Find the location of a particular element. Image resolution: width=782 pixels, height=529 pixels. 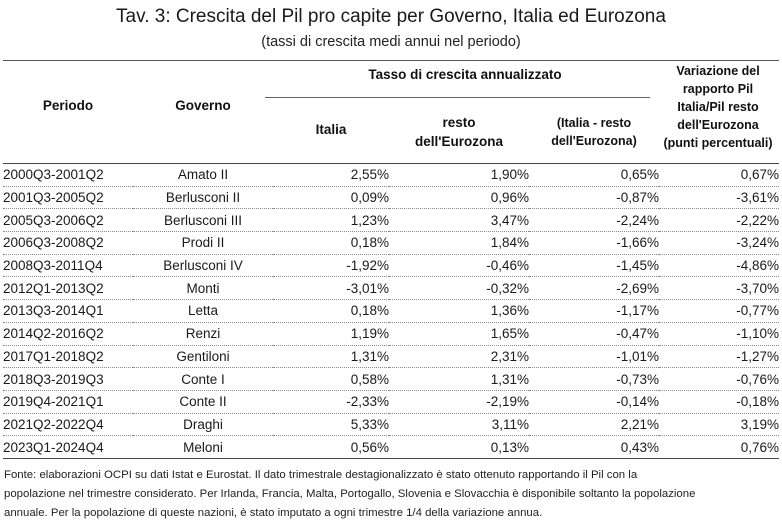

cell-variazione: -3,70% is located at coordinates (719, 288).